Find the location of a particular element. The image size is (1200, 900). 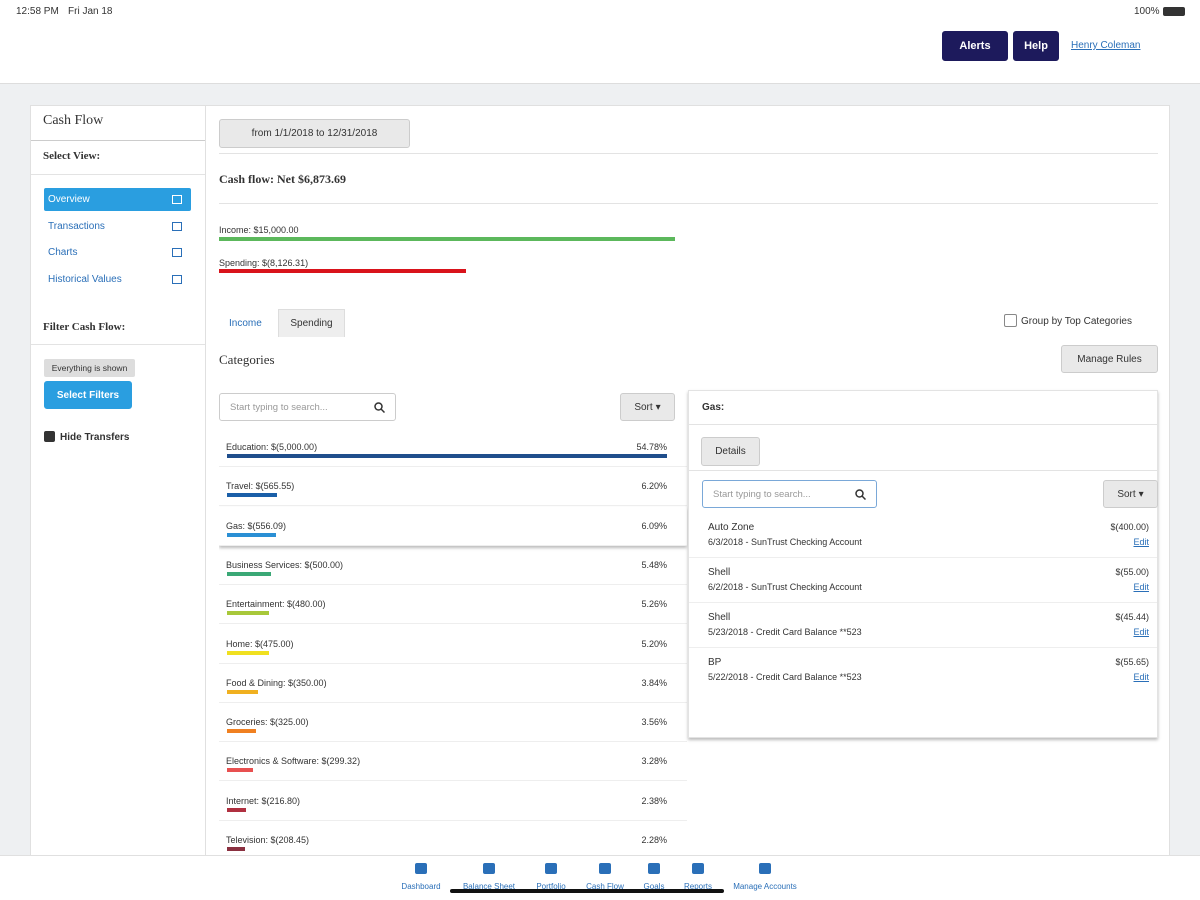

alerts-label: Alerts is located at coordinates (975, 46).